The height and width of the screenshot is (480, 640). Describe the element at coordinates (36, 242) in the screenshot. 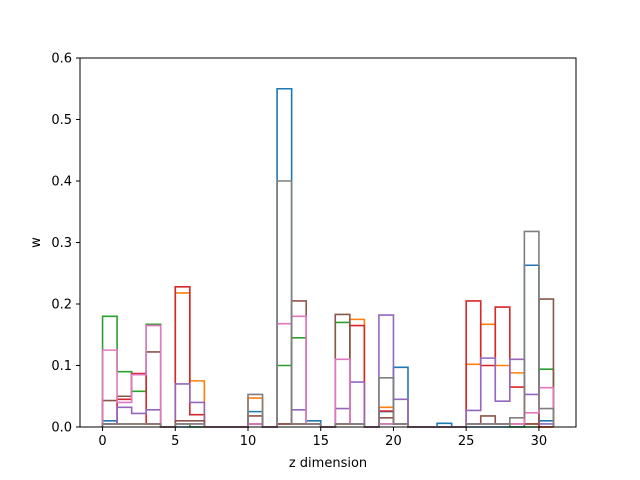

I see `y-axis-label: w` at that location.